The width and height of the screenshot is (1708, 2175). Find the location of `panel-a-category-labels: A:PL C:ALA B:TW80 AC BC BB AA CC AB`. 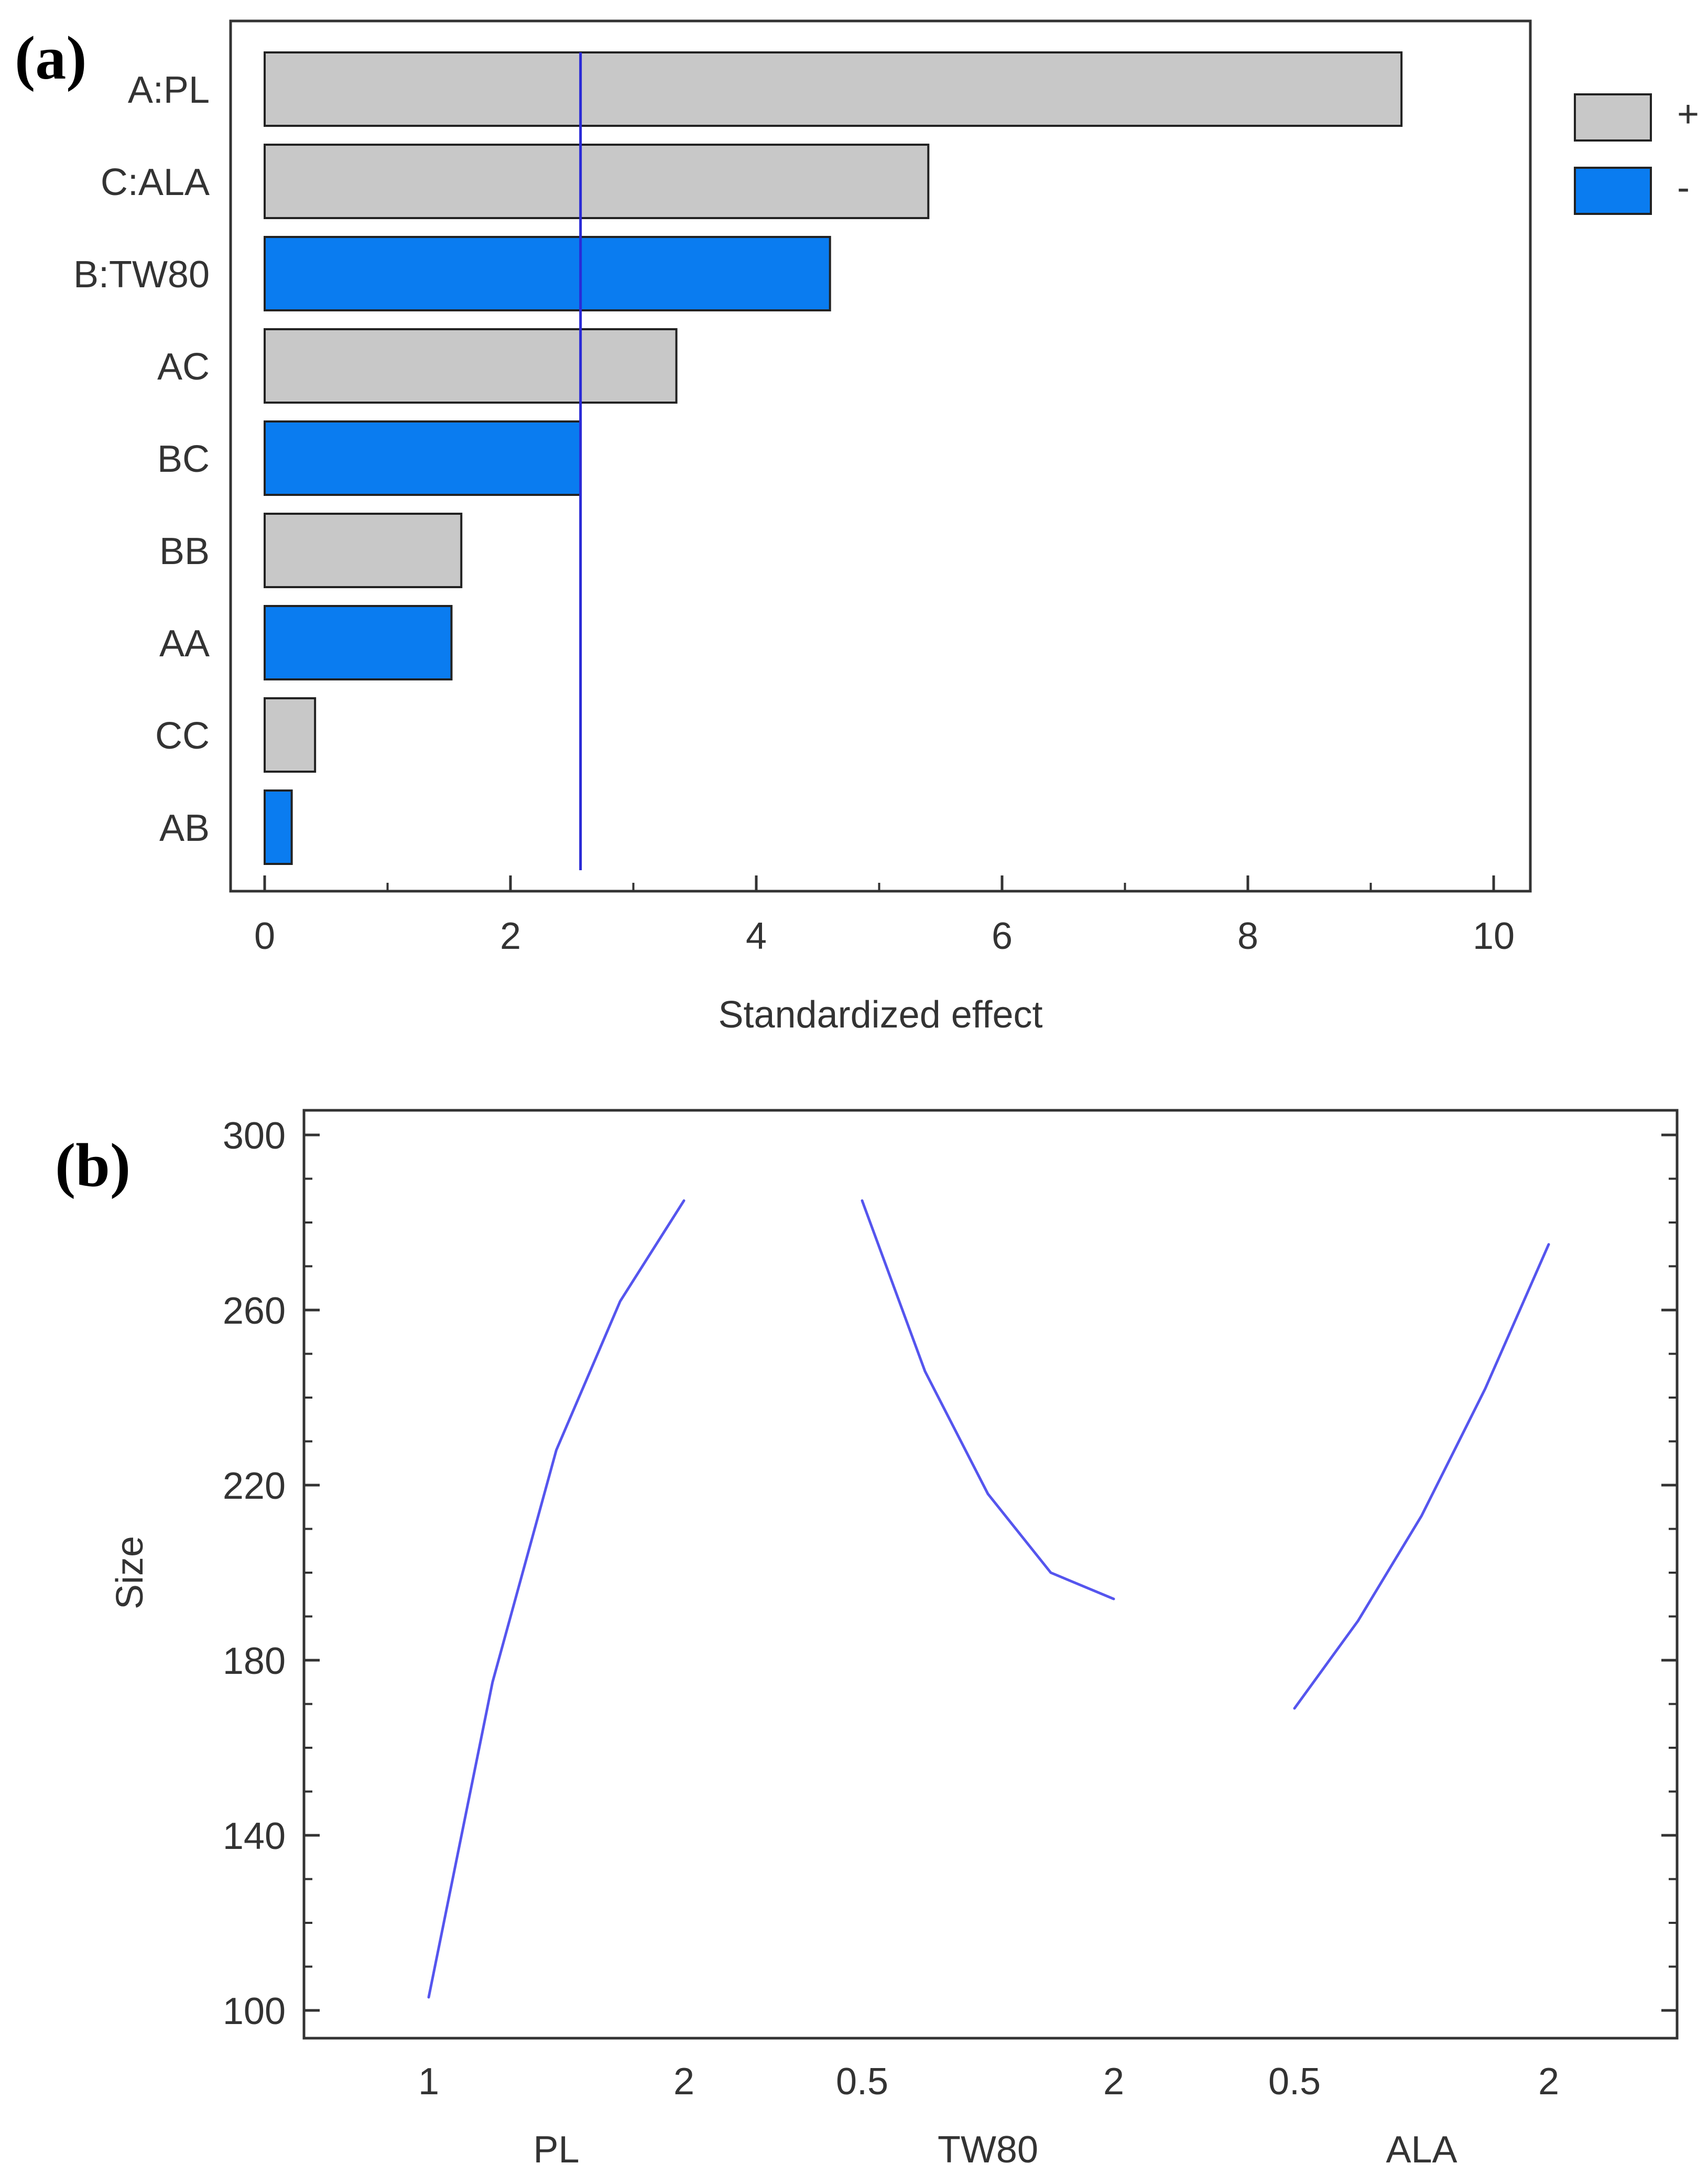

panel-a-category-labels: A:PL C:ALA B:TW80 AC BC BB AA CC AB is located at coordinates (142, 459).